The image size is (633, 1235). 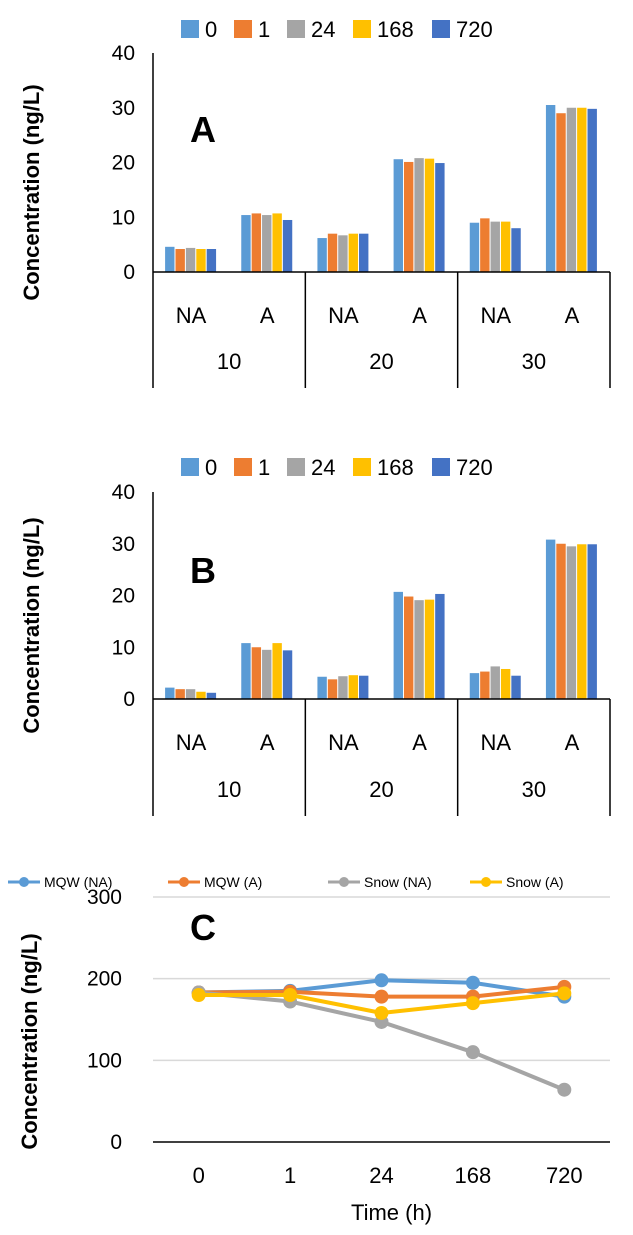 I want to click on legend-label: 168, so click(x=395, y=467).